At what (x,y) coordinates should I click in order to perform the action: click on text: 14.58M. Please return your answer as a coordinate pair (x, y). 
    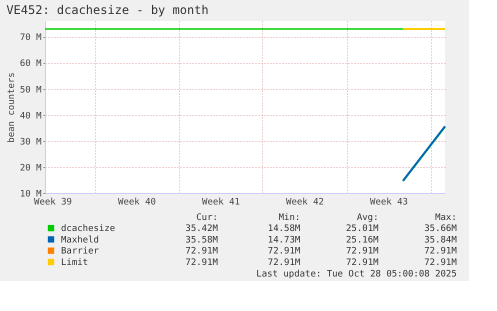
    Looking at the image, I should click on (284, 229).